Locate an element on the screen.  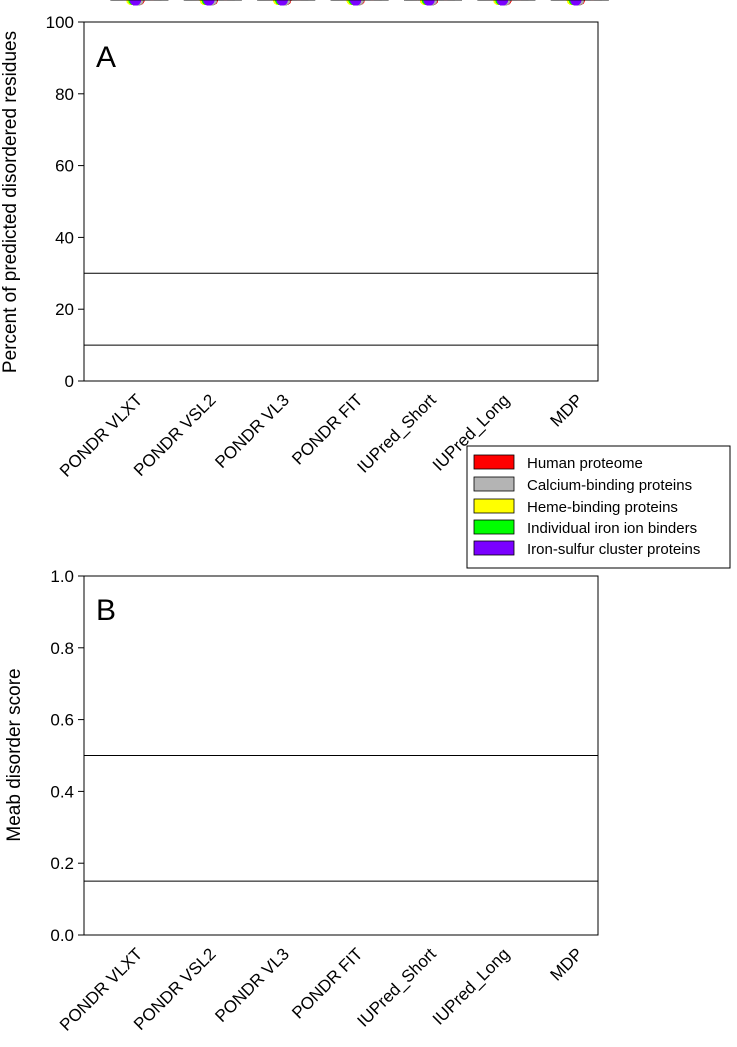
legend-item-iron: Individual iron ion binders is located at coordinates (585, 528).